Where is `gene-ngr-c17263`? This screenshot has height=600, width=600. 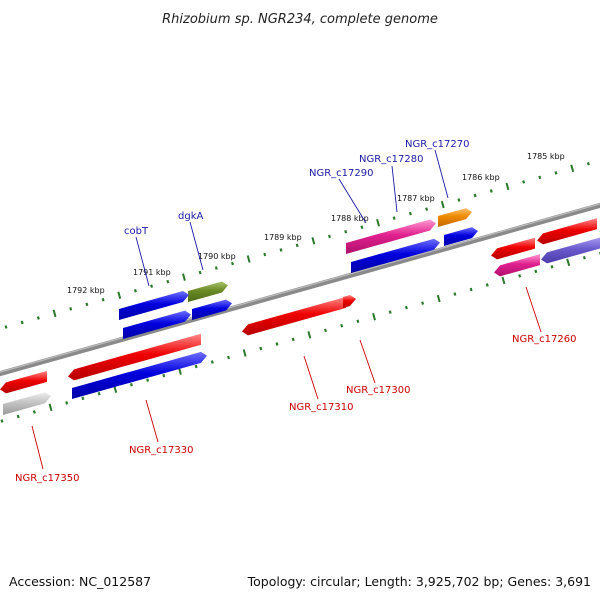 gene-ngr-c17263 is located at coordinates (570, 250).